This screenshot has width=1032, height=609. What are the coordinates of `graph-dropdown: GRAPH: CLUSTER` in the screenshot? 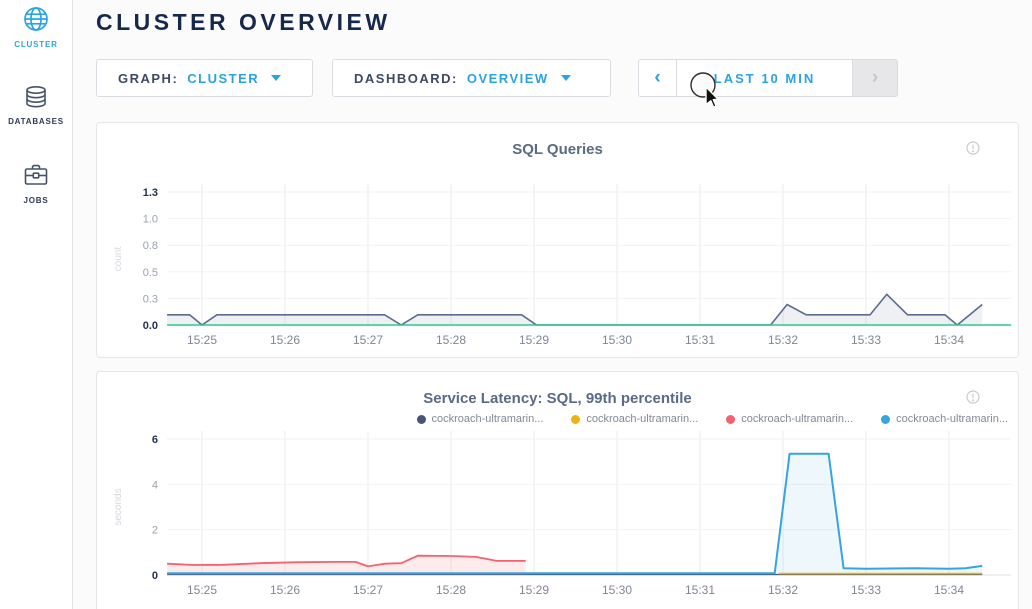 It's located at (204, 78).